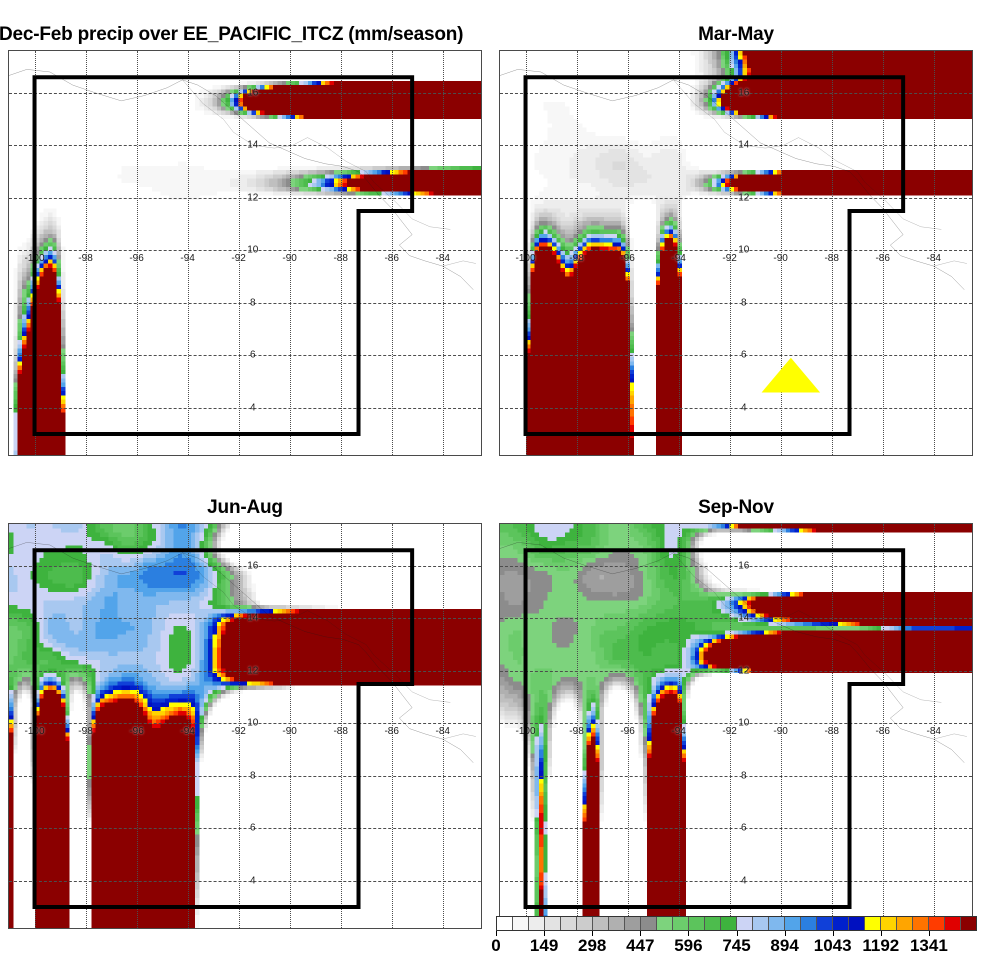 The width and height of the screenshot is (983, 961). What do you see at coordinates (833, 946) in the screenshot?
I see `colorbar-tick-label-1043: 1043` at bounding box center [833, 946].